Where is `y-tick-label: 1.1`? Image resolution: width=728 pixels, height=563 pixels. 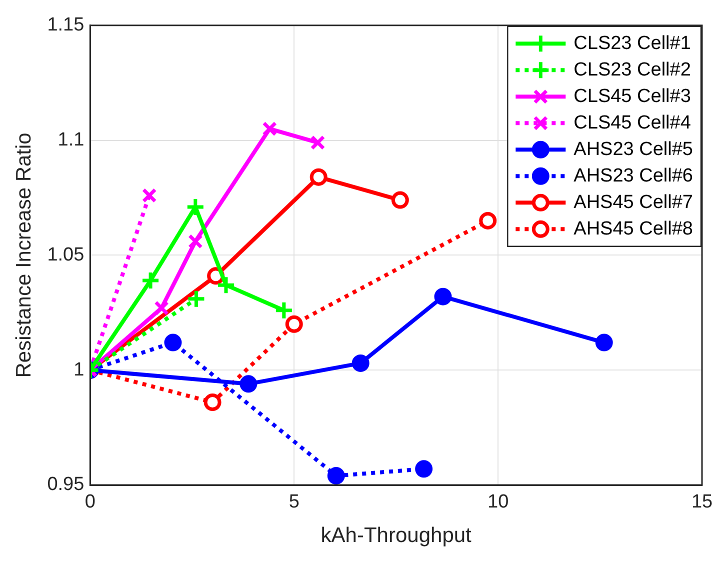 y-tick-label: 1.1 is located at coordinates (71, 140).